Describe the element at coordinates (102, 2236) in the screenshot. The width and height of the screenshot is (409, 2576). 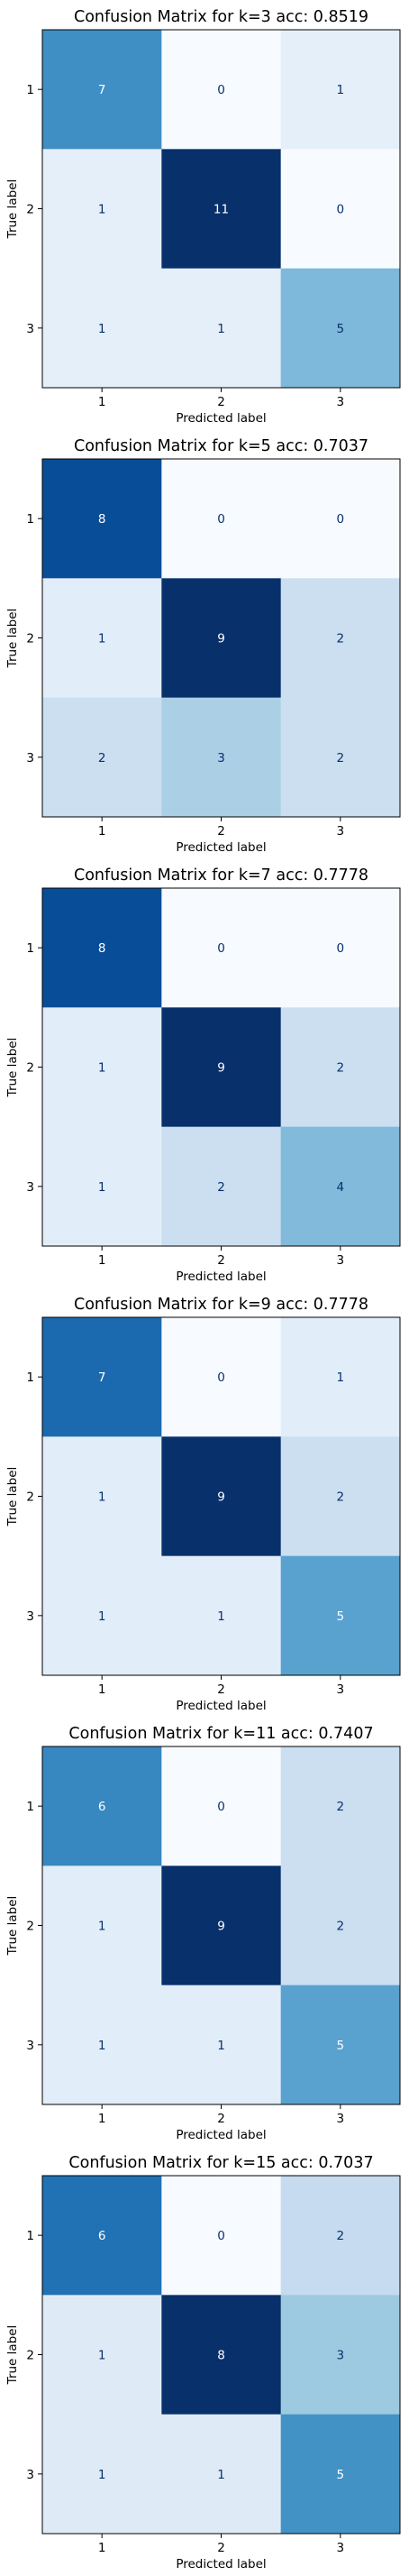
I see `cell-value-label: 6` at that location.